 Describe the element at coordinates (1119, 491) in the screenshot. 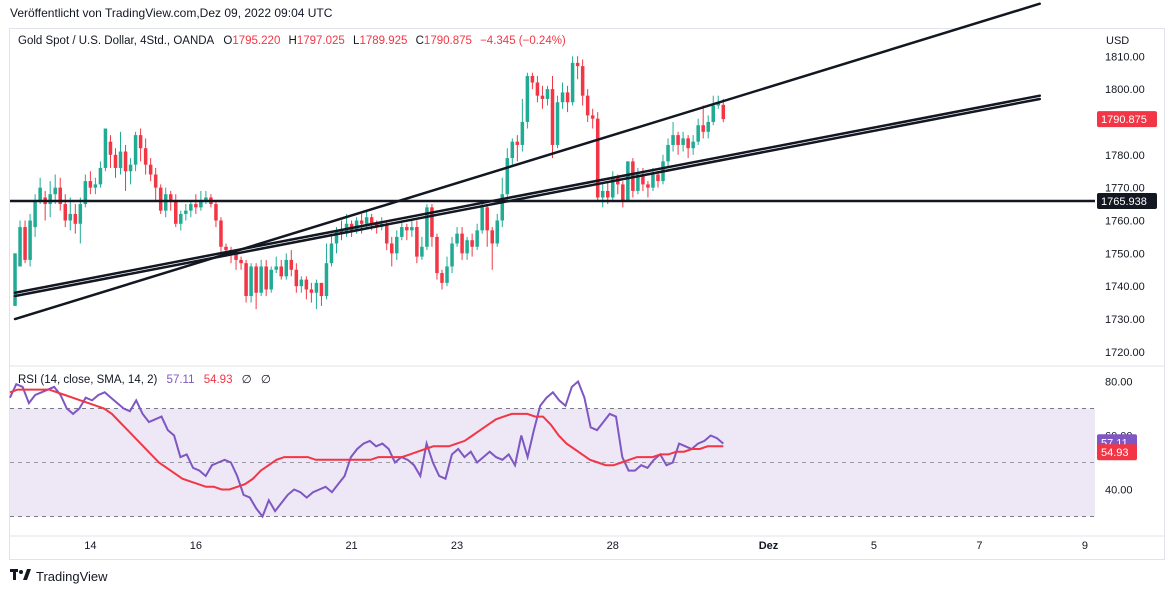

I see `rsi-tick-label: 40.00` at that location.